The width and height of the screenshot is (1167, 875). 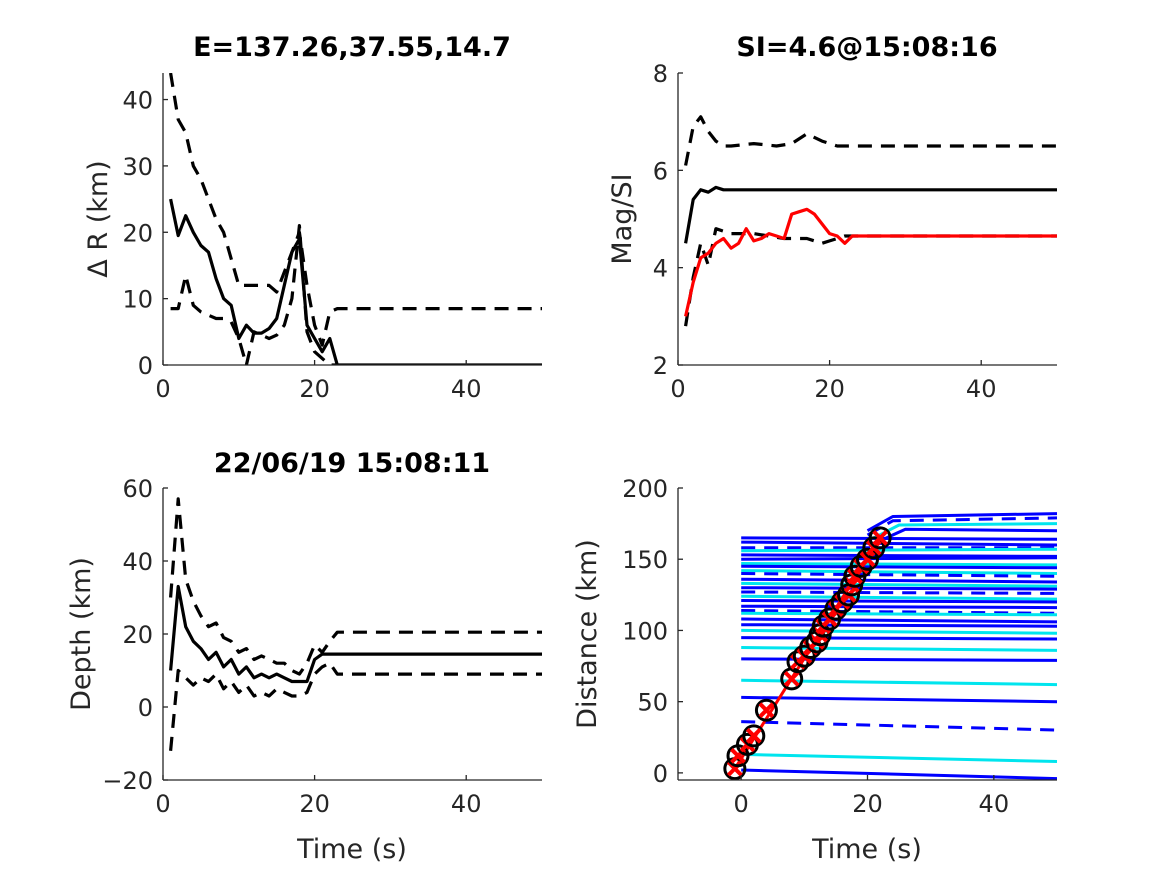 What do you see at coordinates (866, 849) in the screenshot?
I see `x-axis-label-distance: Time (s)` at bounding box center [866, 849].